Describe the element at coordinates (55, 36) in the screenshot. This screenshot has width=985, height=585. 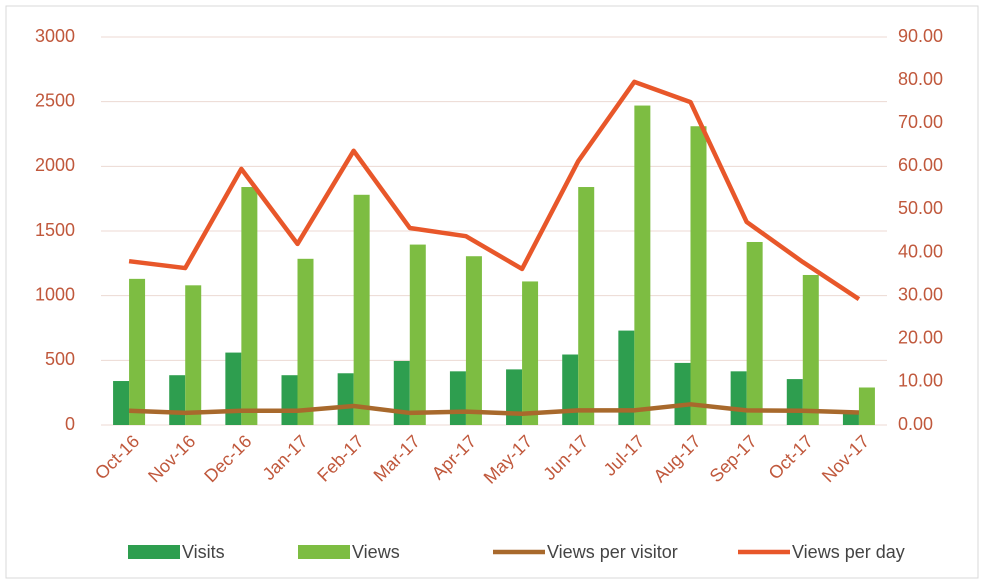
I see `y-tick-label: 3000` at that location.